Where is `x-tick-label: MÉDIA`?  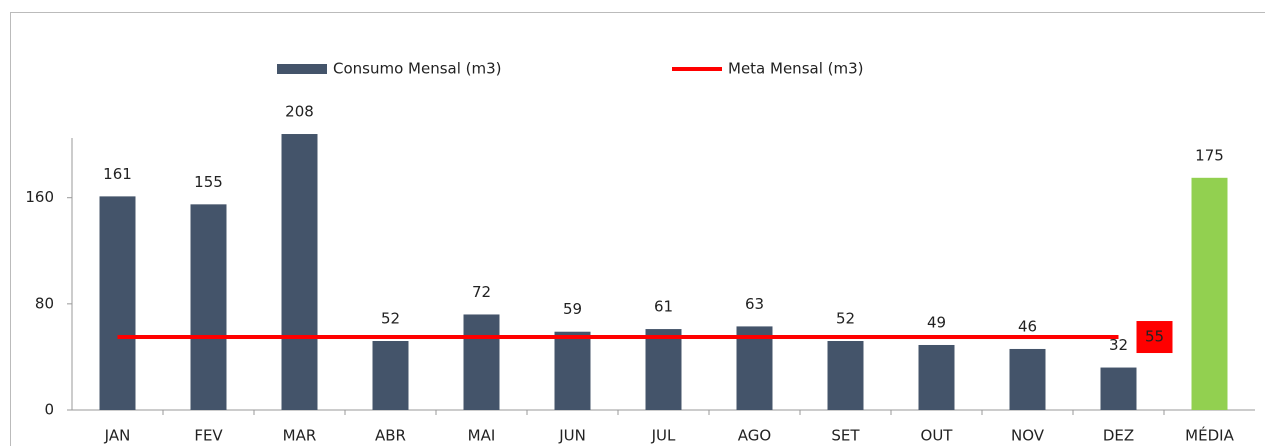
x-tick-label: MÉDIA is located at coordinates (1209, 435).